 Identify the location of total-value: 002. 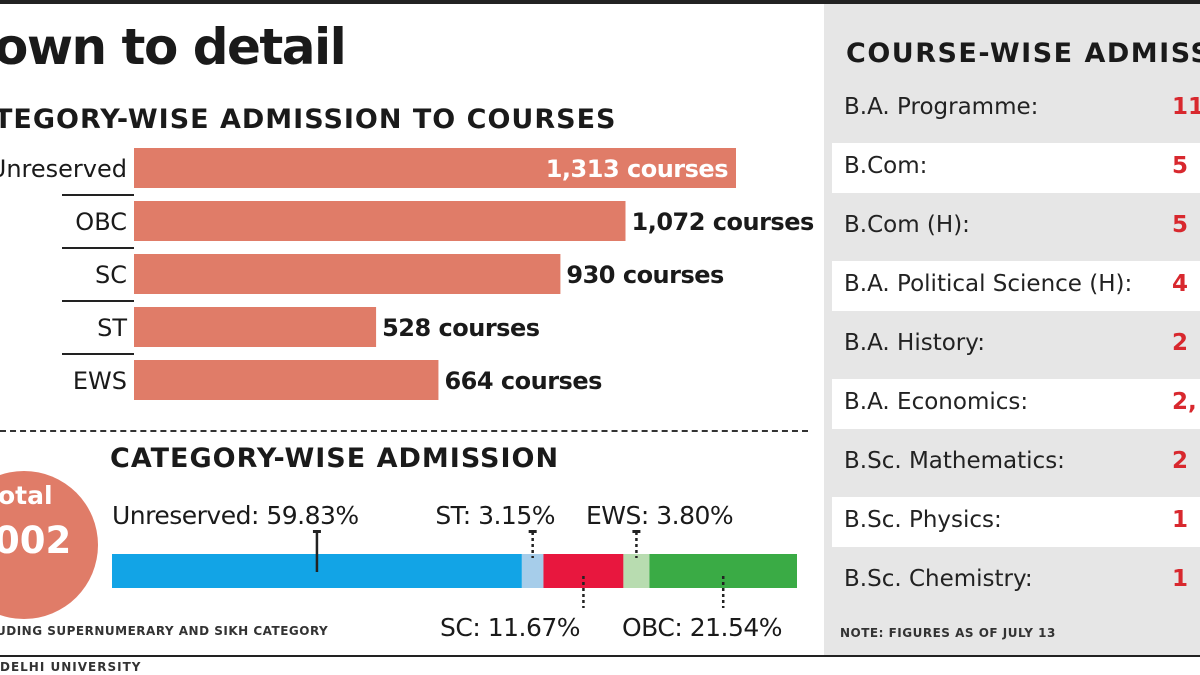
(36, 540).